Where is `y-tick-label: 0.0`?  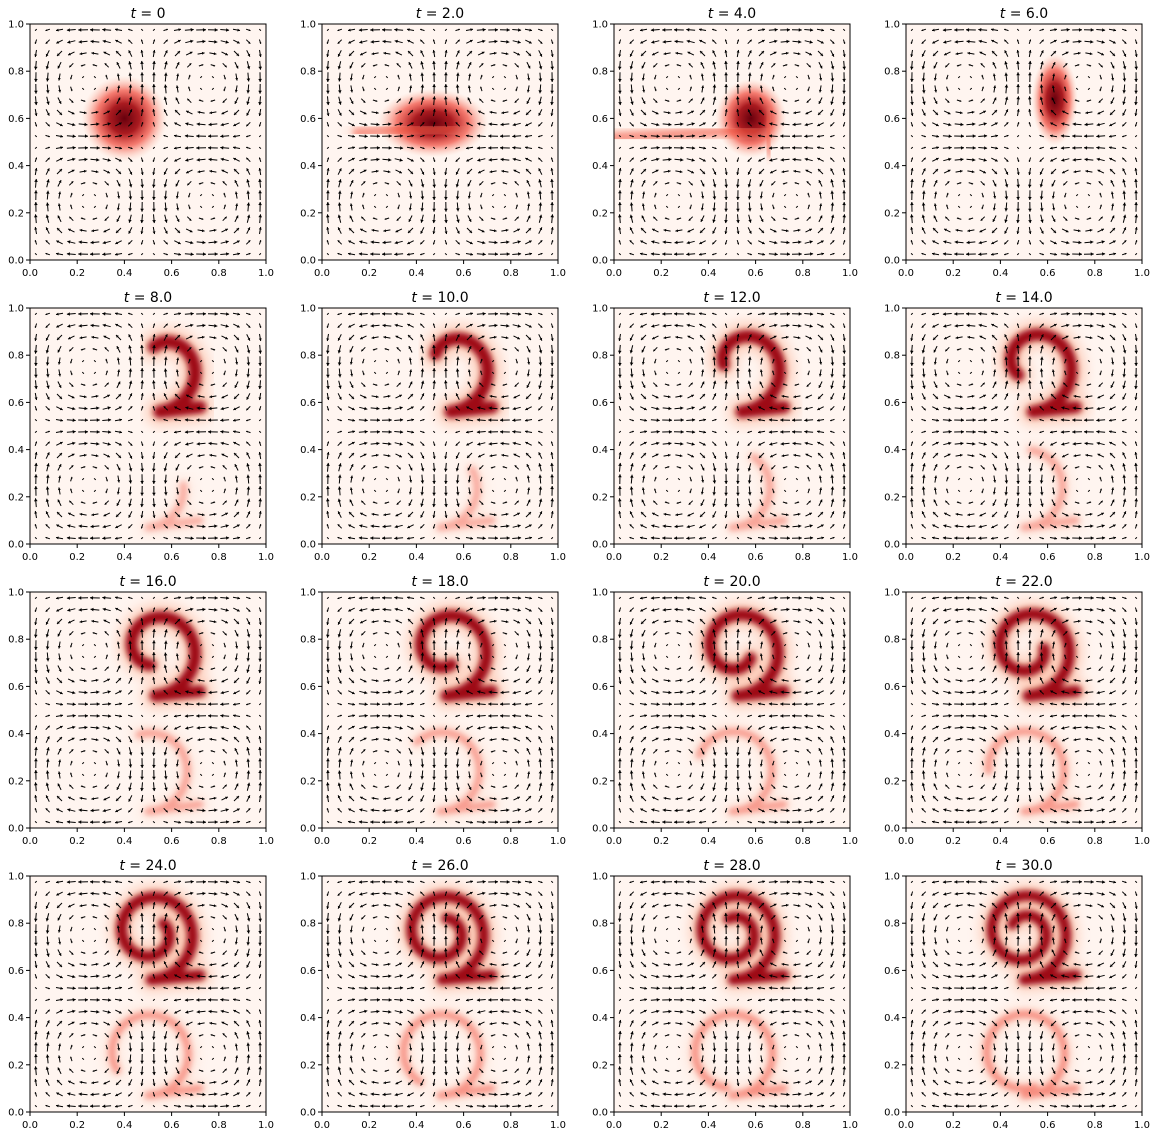
y-tick-label: 0.0 is located at coordinates (892, 261).